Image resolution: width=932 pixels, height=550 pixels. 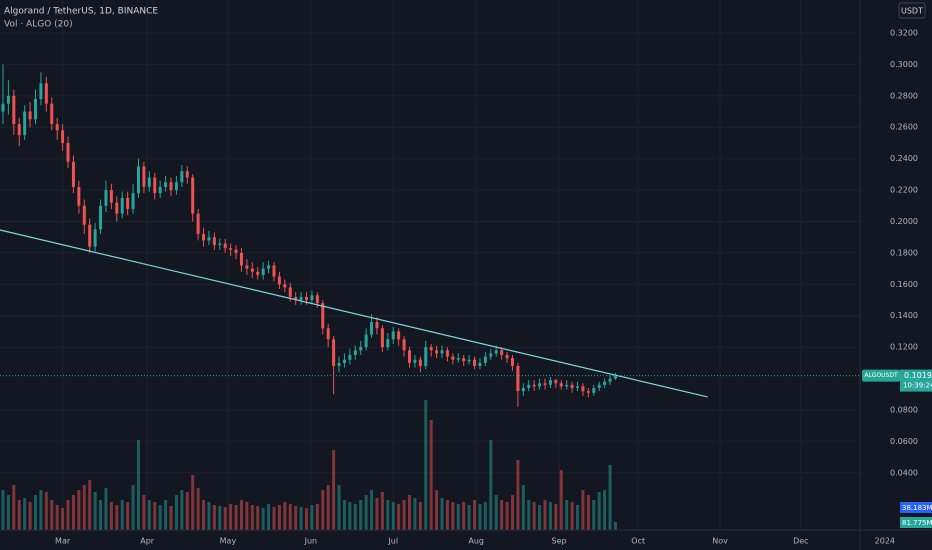 What do you see at coordinates (904, 221) in the screenshot?
I see `y-tick-label: 0.2000` at bounding box center [904, 221].